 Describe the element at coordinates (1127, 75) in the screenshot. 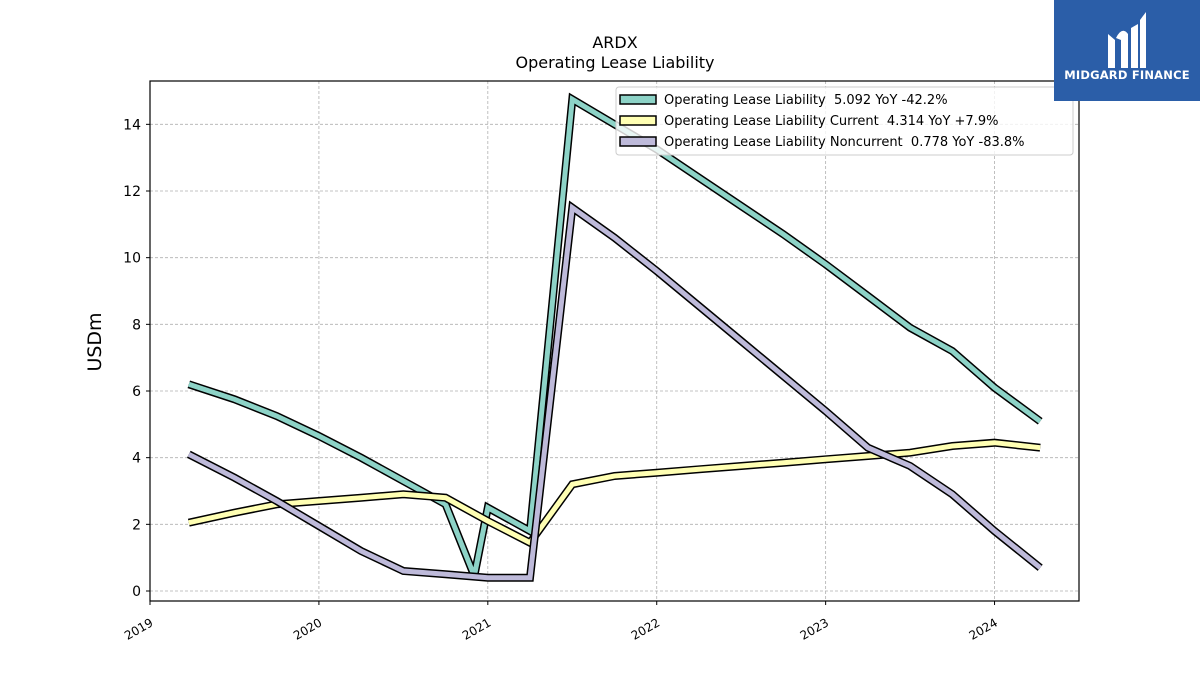

I see `brand-name: MIDGARD FINANCE` at that location.